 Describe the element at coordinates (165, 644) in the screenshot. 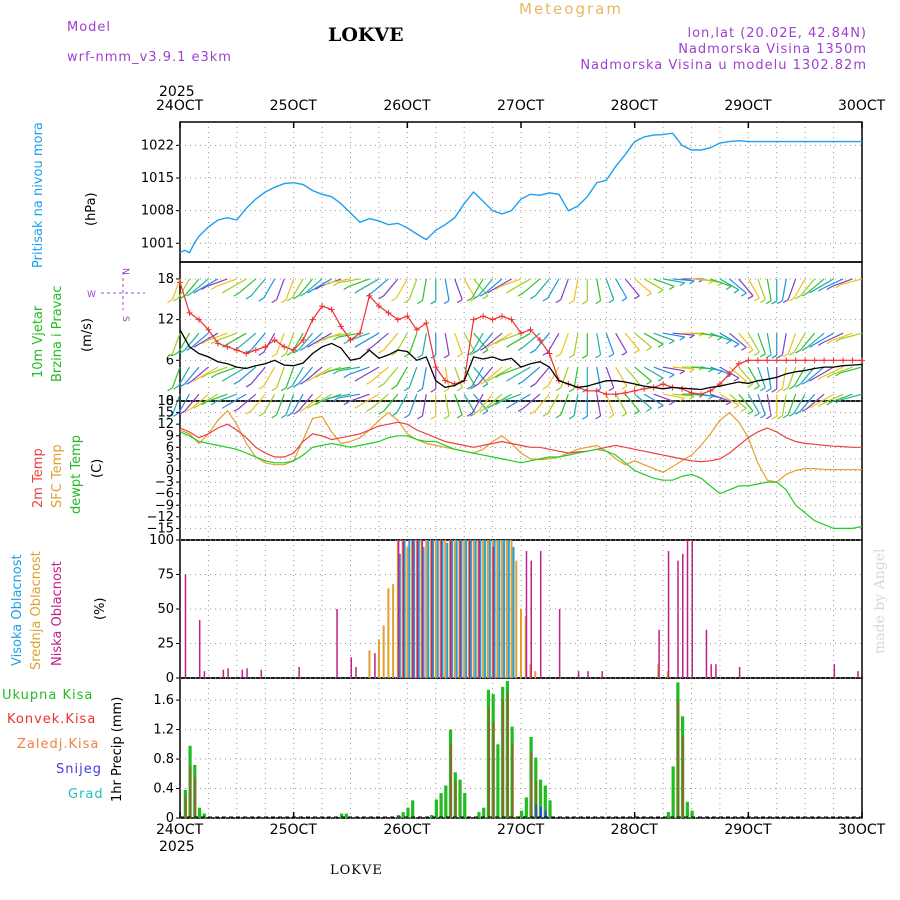

I see `y-tick-label: 25` at that location.